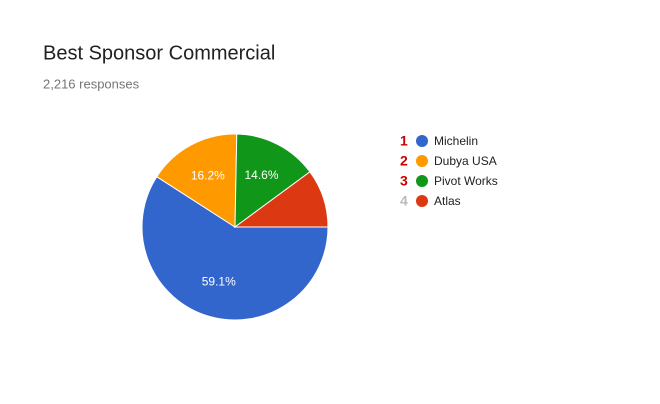 This screenshot has height=404, width=660. What do you see at coordinates (404, 141) in the screenshot?
I see `legend-rank: 1` at bounding box center [404, 141].